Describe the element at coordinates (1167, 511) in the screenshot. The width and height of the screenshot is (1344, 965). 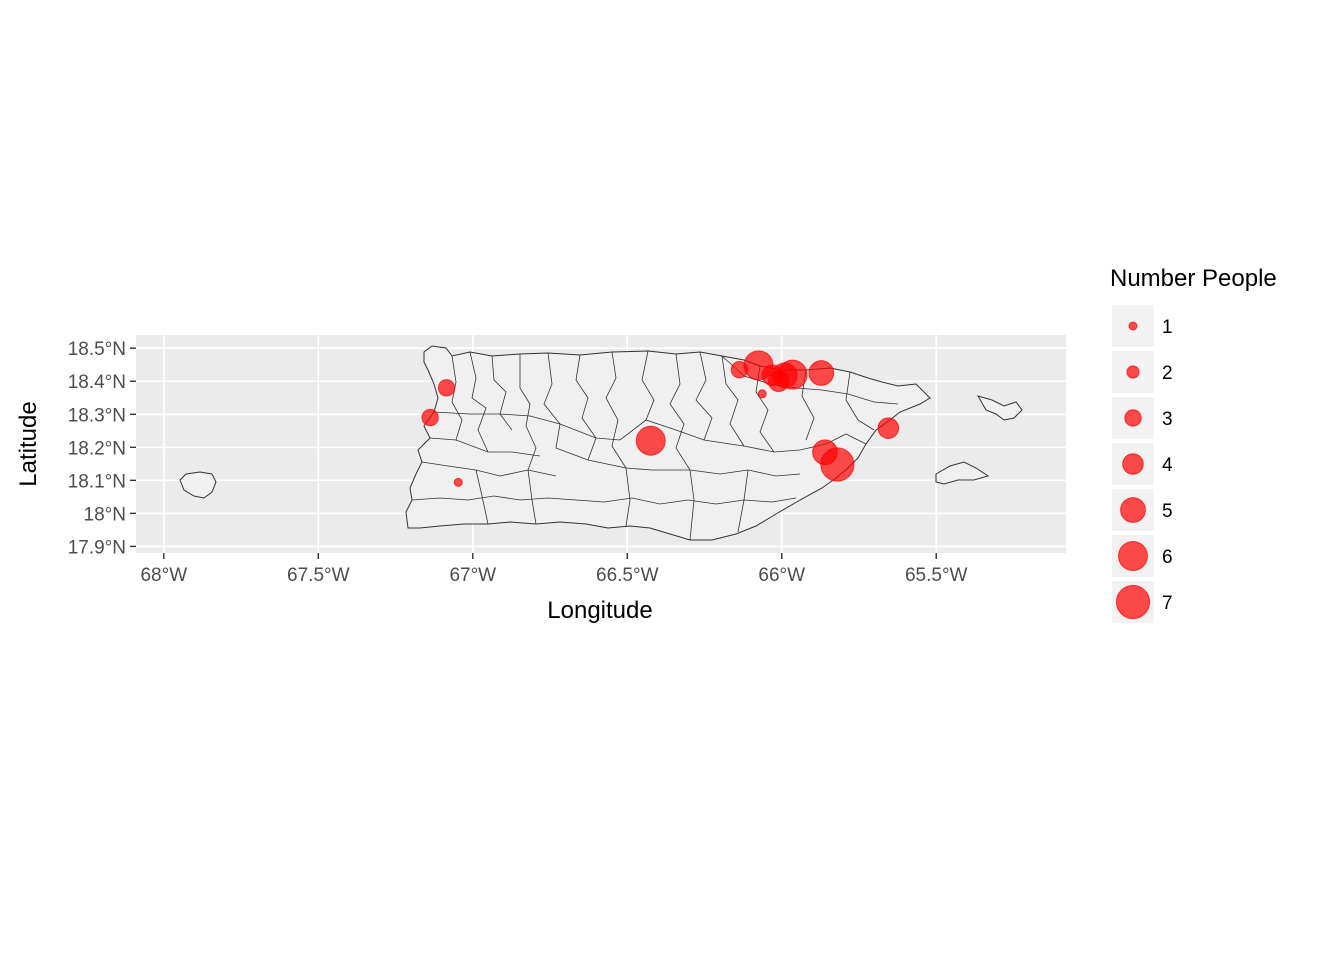
I see `legend-label: 5` at that location.